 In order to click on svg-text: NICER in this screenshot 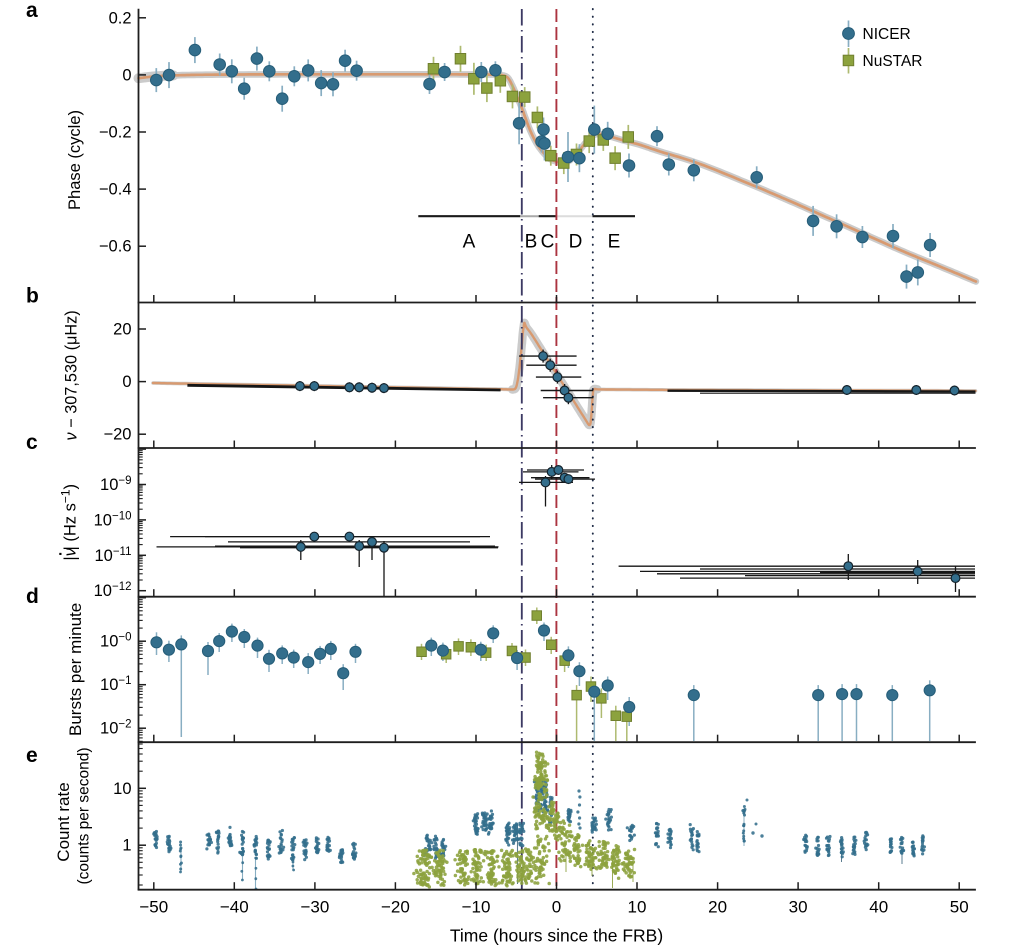, I will do `click(887, 34)`.